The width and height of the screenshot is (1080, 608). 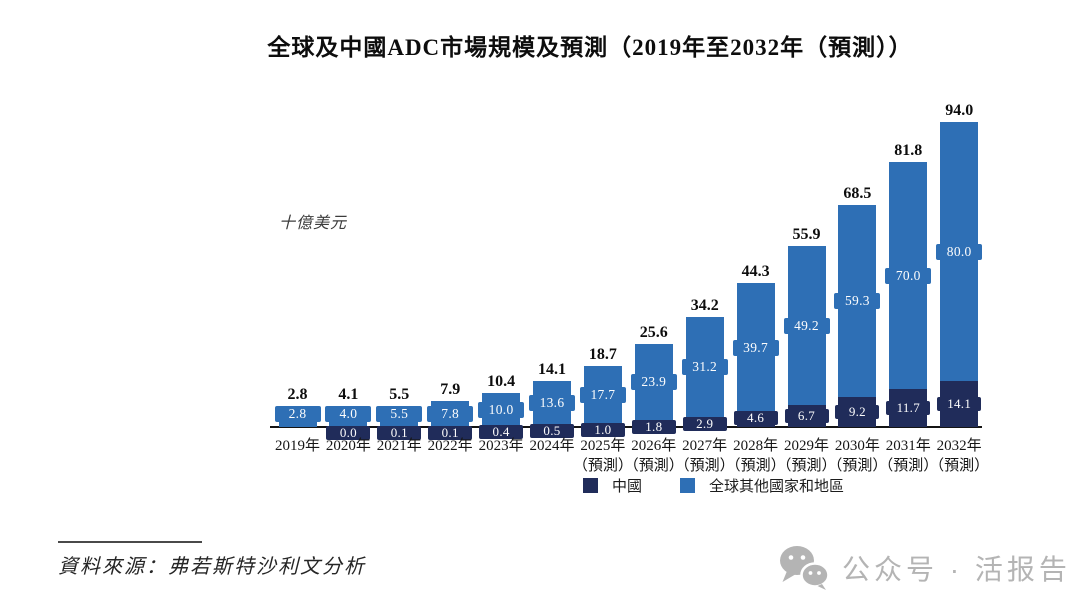 I want to click on bar-value-global: 10.0, so click(x=501, y=409).